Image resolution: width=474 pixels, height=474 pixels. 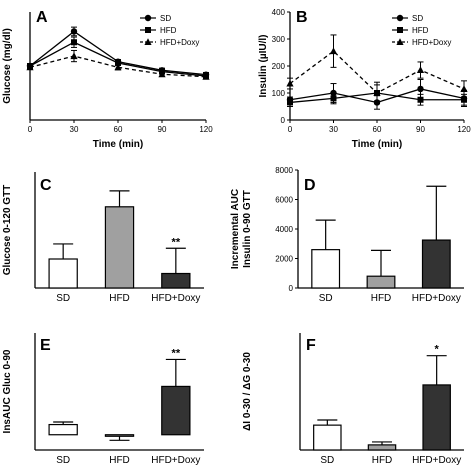 I want to click on panel-F-bar-group: HFD+Doxy *, so click(x=436, y=405).